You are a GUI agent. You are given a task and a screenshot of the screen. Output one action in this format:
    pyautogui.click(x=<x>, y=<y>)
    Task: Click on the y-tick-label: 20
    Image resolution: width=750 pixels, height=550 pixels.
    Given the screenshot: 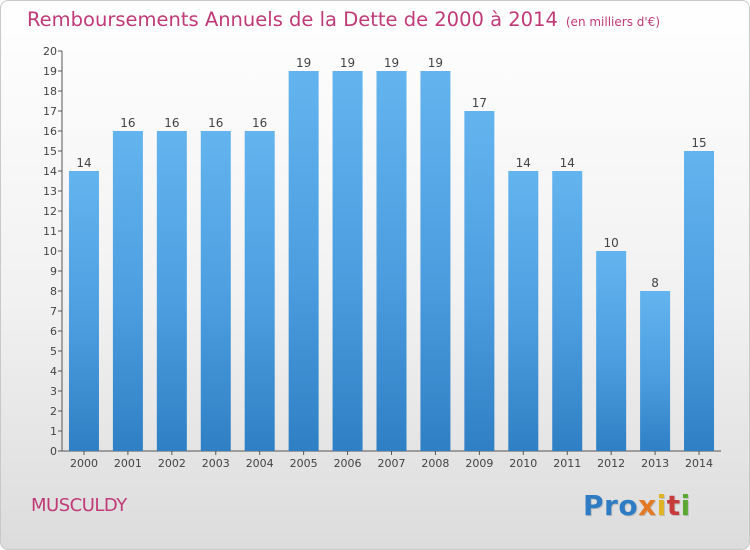 What is the action you would take?
    pyautogui.click(x=50, y=51)
    